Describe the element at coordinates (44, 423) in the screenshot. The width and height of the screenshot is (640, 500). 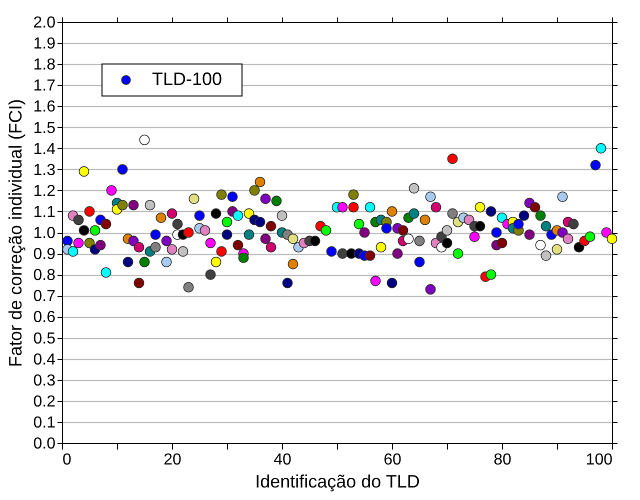
I see `y-tick-label: 0.1` at that location.